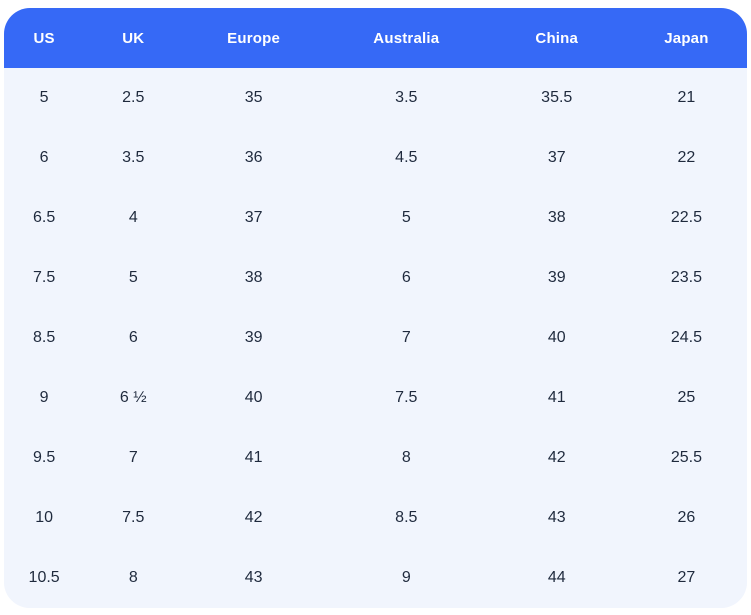 This screenshot has height=615, width=751. I want to click on table-row: 10.5 8 43 9 44 27, so click(375, 578).